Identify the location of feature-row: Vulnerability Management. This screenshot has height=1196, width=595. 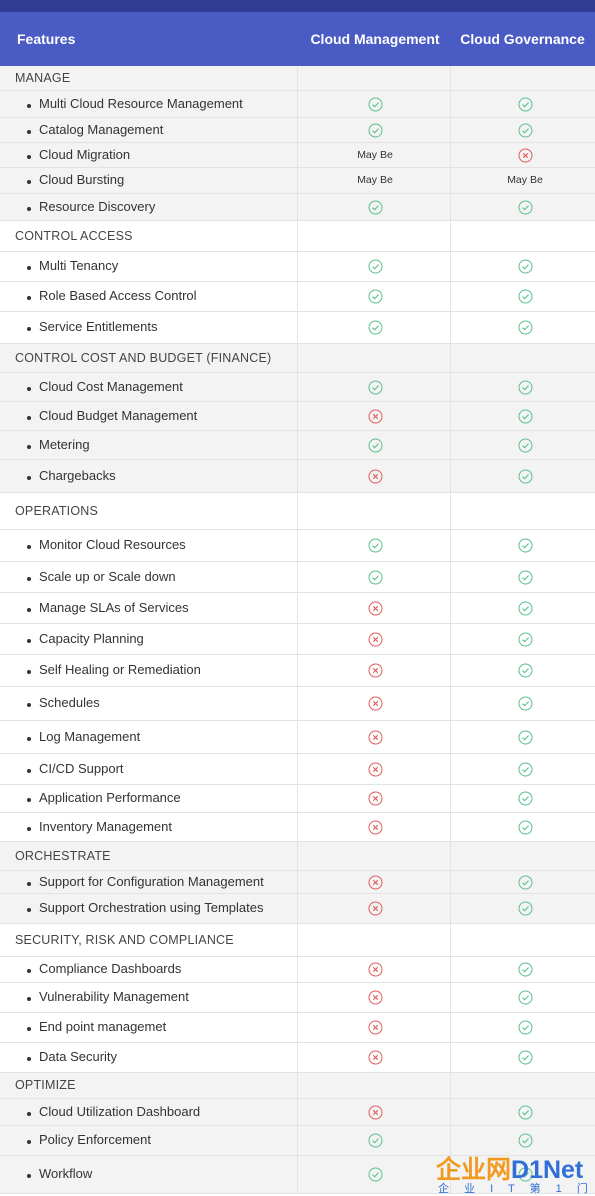
(297, 998).